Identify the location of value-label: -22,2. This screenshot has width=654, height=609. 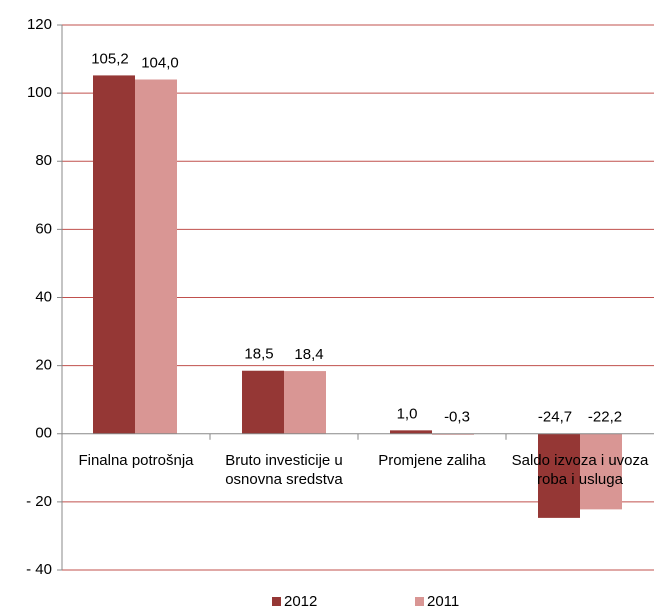
(605, 417).